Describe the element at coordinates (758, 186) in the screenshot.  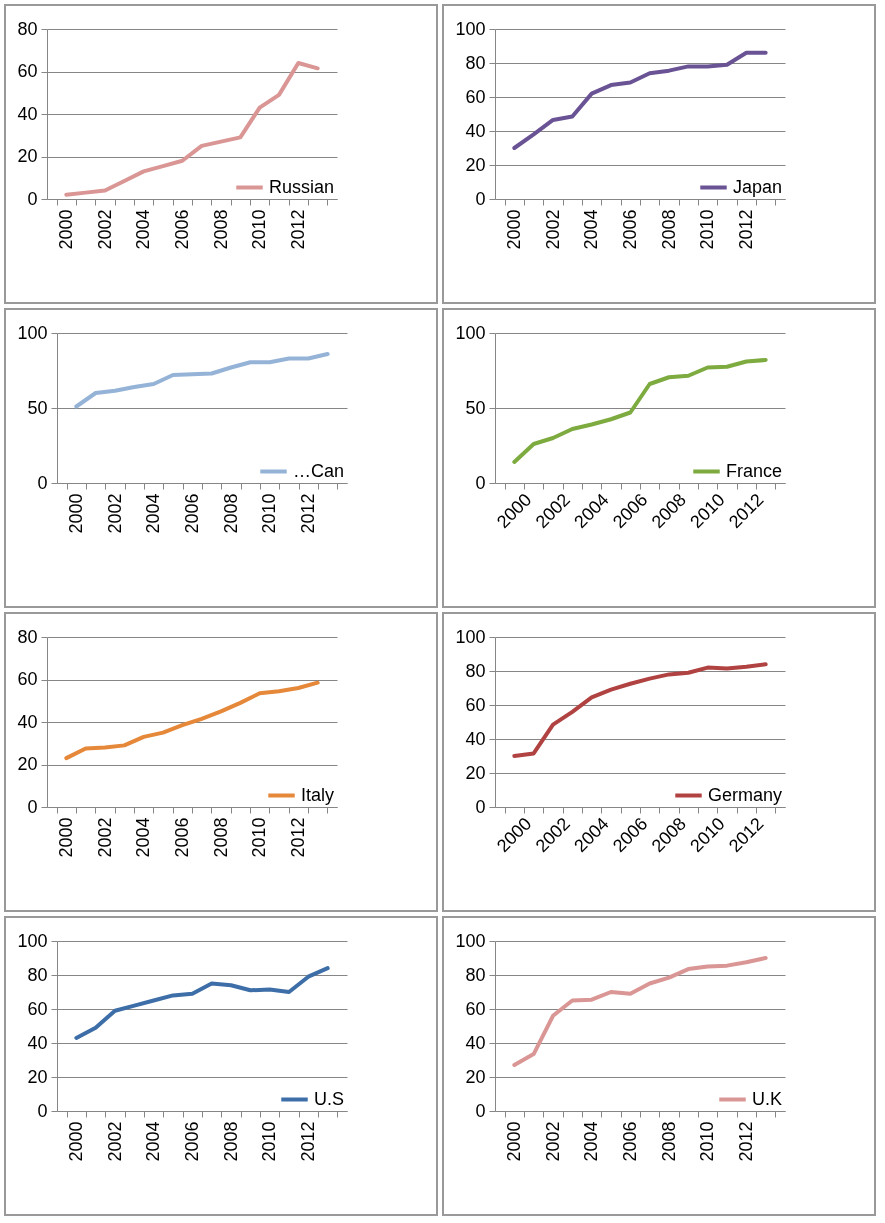
I see `legend-label: Japan` at that location.